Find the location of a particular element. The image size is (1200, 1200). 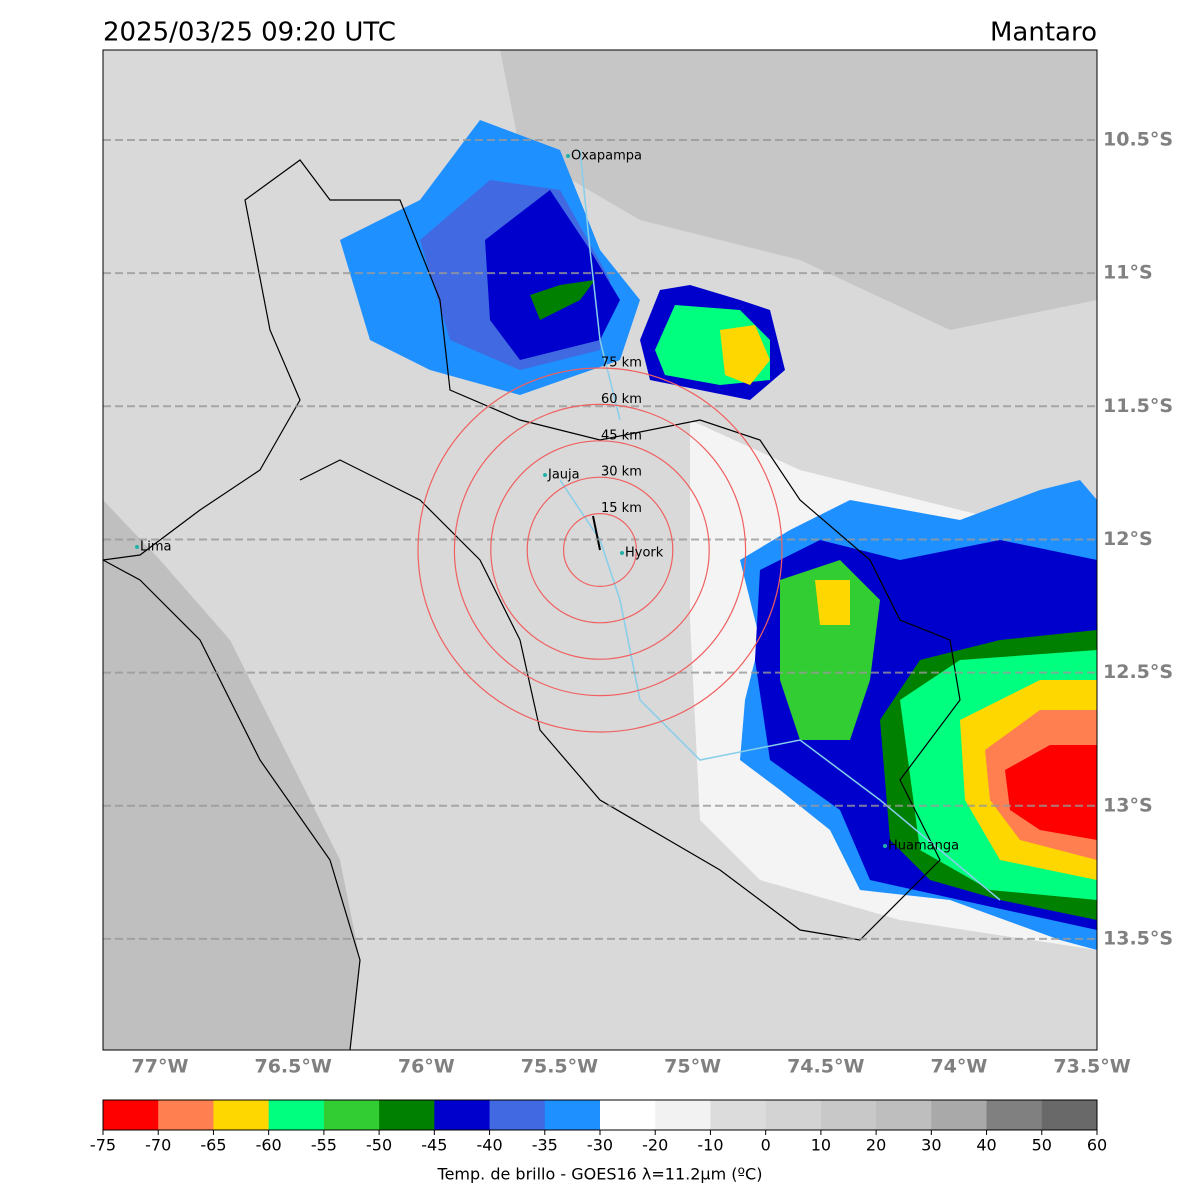

lon-label: 74.5°W is located at coordinates (825, 1067).